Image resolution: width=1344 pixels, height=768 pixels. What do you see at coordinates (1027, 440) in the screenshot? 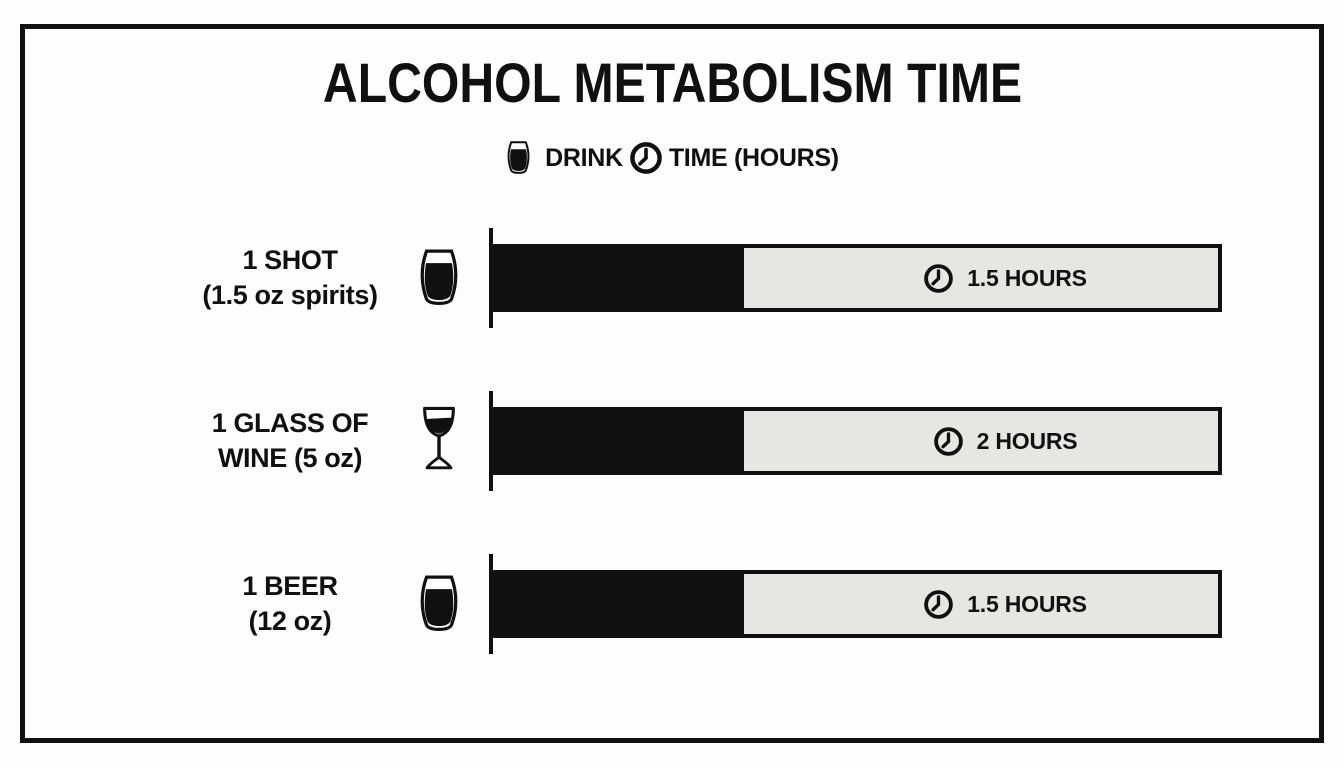
I see `time-value-label: 2 HOURS` at bounding box center [1027, 440].